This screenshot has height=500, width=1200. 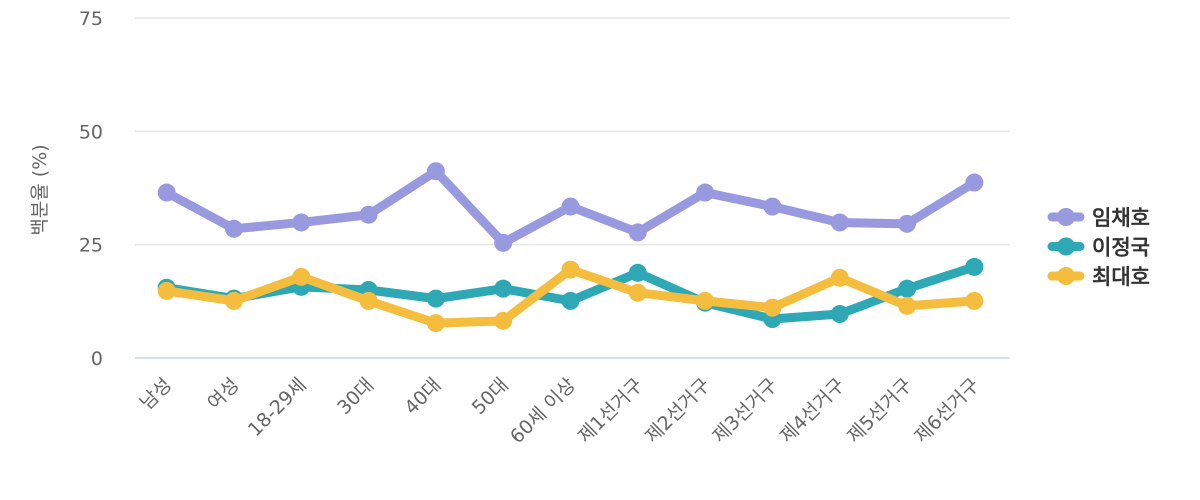 I want to click on legend-label: 최대호, so click(x=1121, y=277).